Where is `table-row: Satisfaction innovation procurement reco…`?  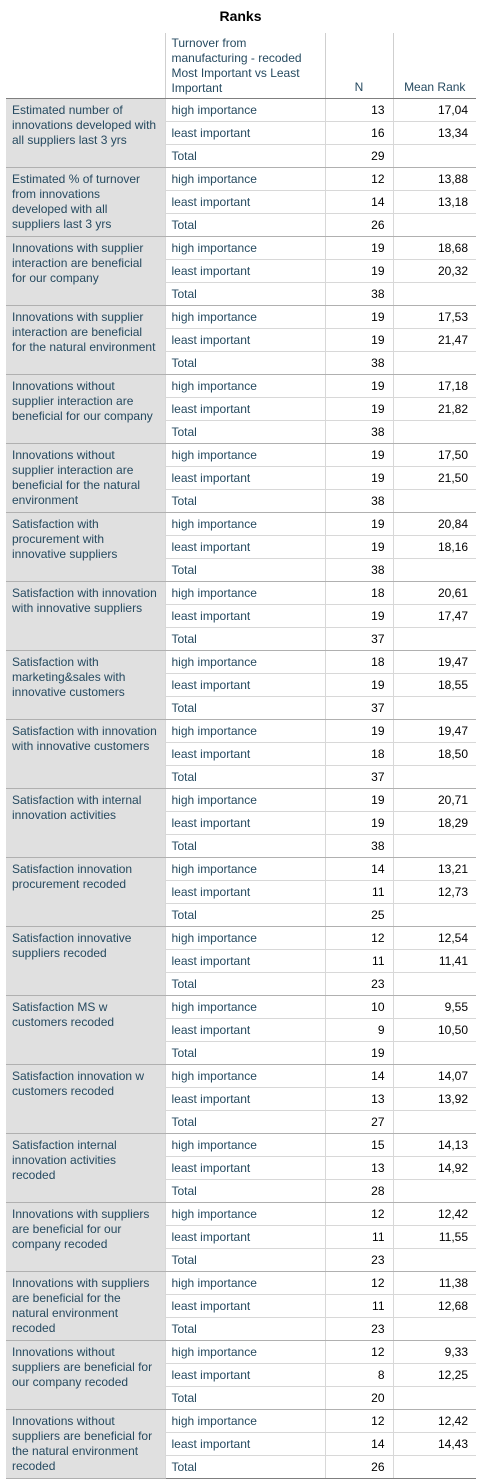 table-row: Satisfaction innovation procurement reco… is located at coordinates (241, 892).